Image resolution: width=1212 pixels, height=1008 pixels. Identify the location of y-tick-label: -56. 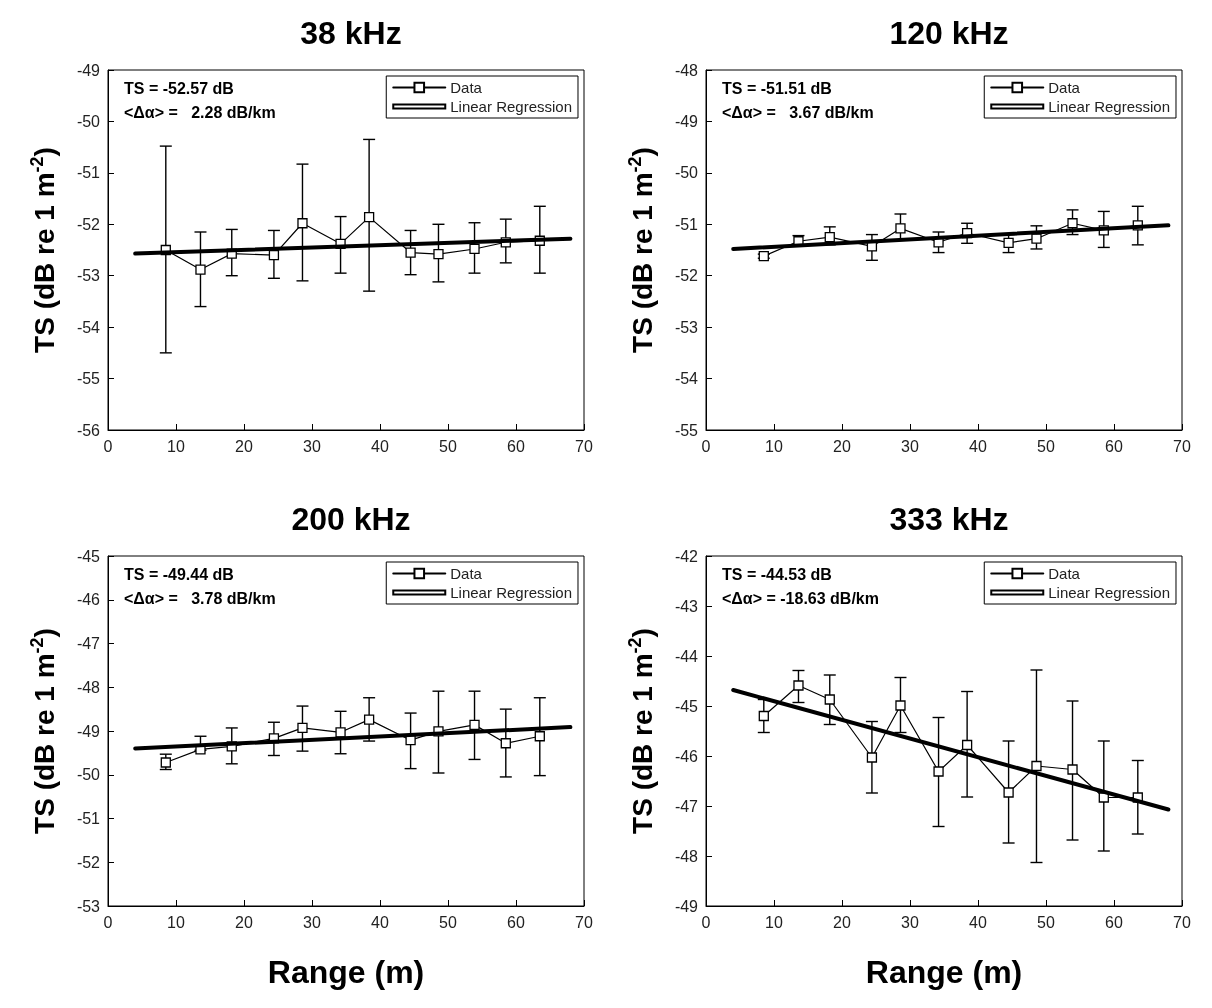
(88, 430).